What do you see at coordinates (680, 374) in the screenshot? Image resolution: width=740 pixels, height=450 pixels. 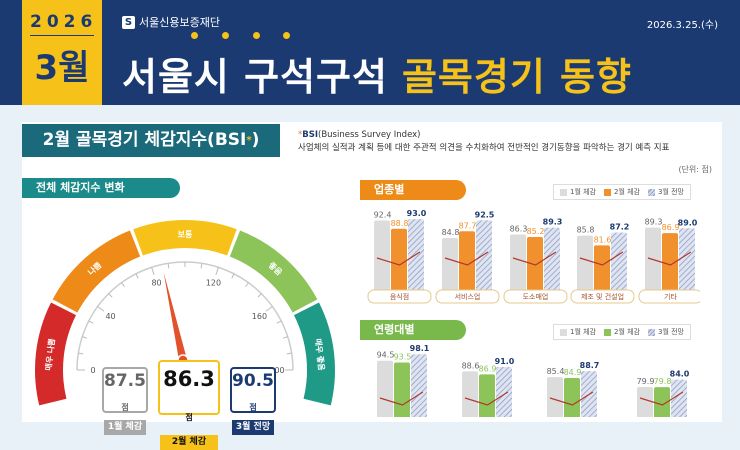 I see `data-label: 84.0` at bounding box center [680, 374].